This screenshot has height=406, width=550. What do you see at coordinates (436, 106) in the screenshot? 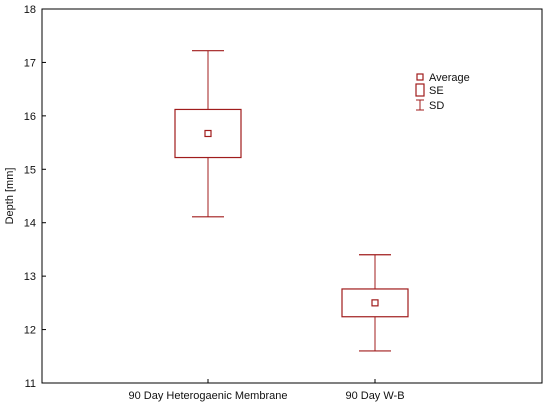
I see `legend-label: SD` at bounding box center [436, 106].